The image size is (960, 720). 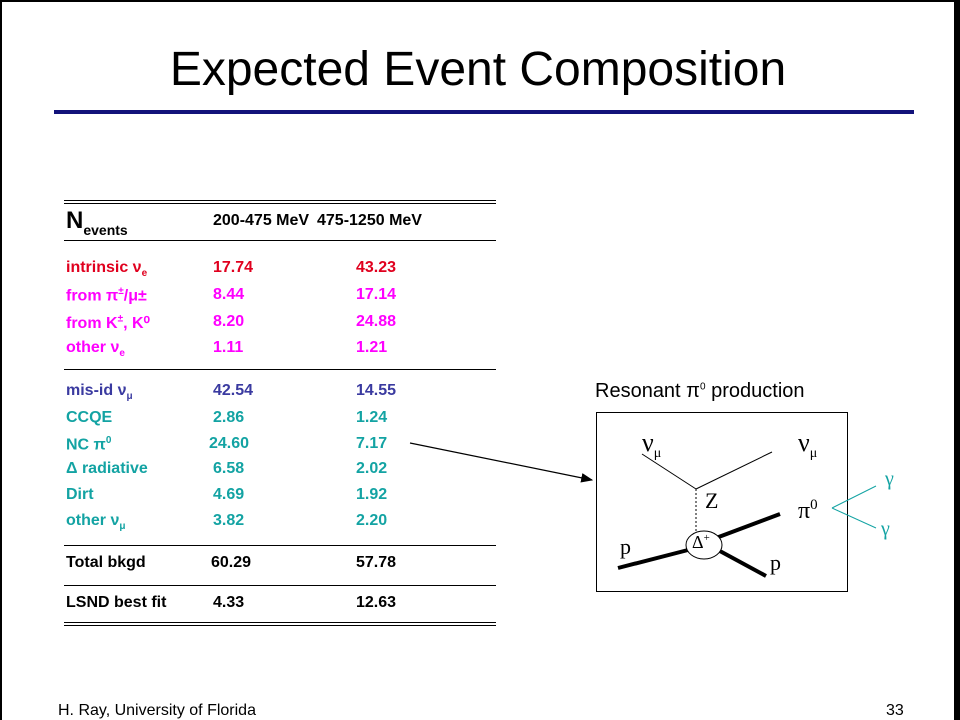 What do you see at coordinates (95, 349) in the screenshot?
I see `row-label: other νe` at bounding box center [95, 349].